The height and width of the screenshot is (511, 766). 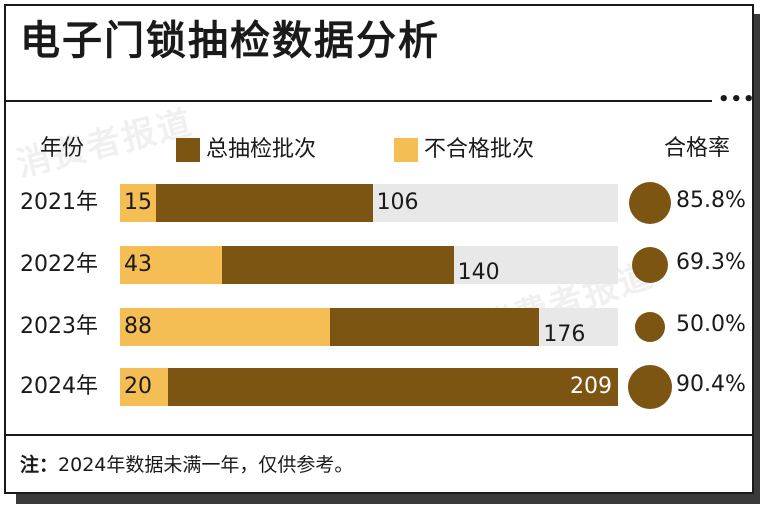 I want to click on legend-total-swatch, so click(x=188, y=150).